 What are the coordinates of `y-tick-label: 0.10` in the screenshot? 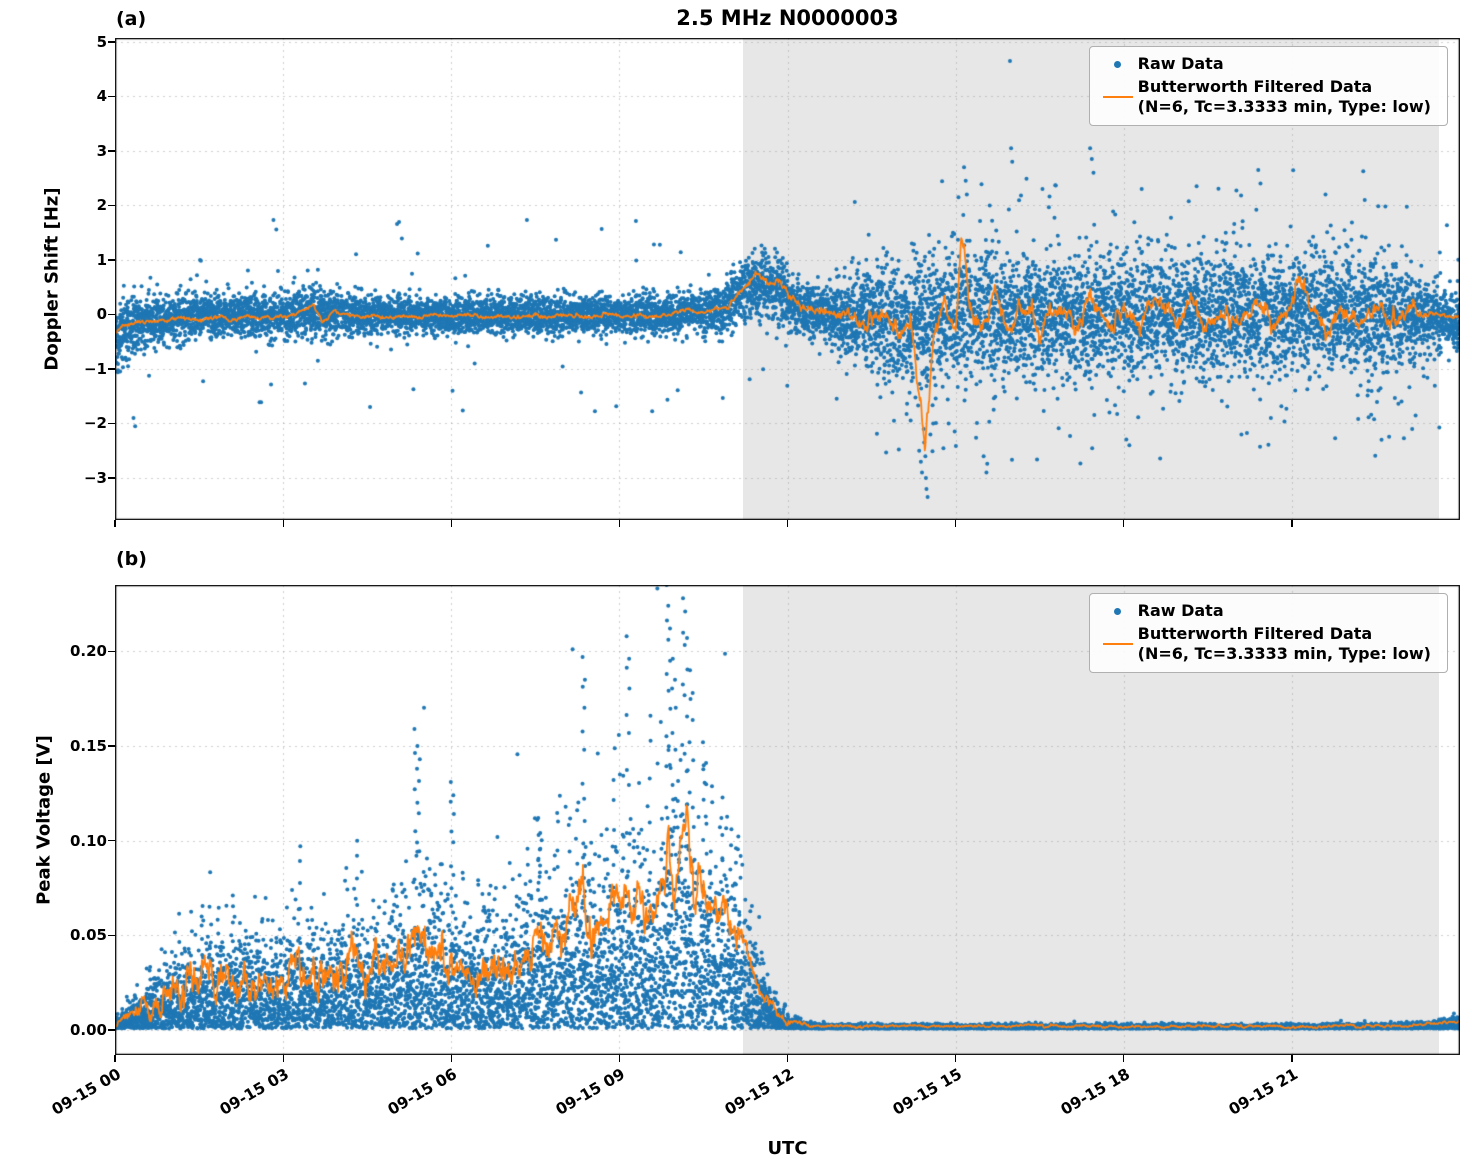 It's located at (88, 840).